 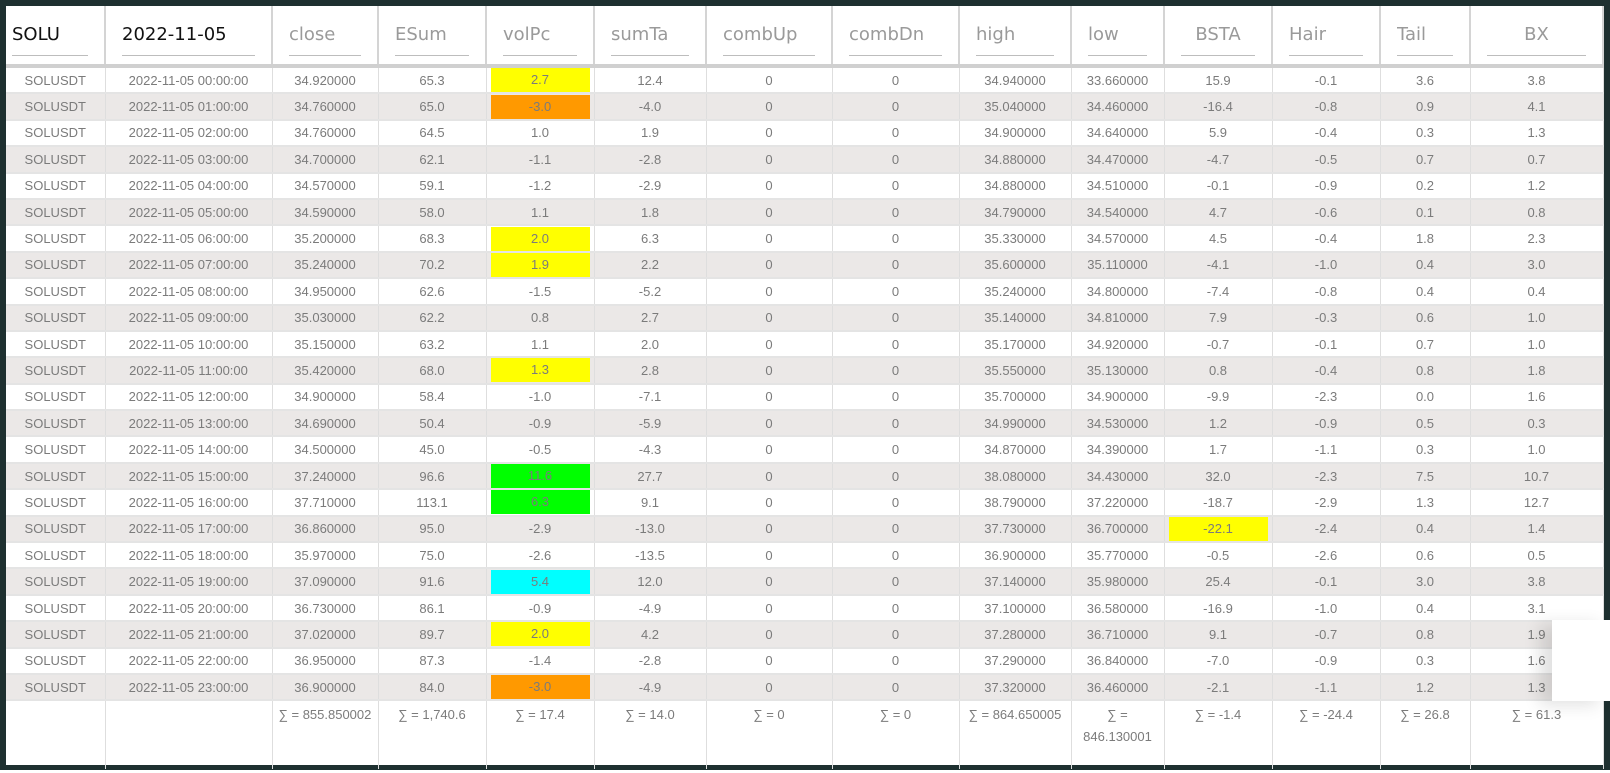 What do you see at coordinates (432, 582) in the screenshot?
I see `cell-esum: 91.6` at bounding box center [432, 582].